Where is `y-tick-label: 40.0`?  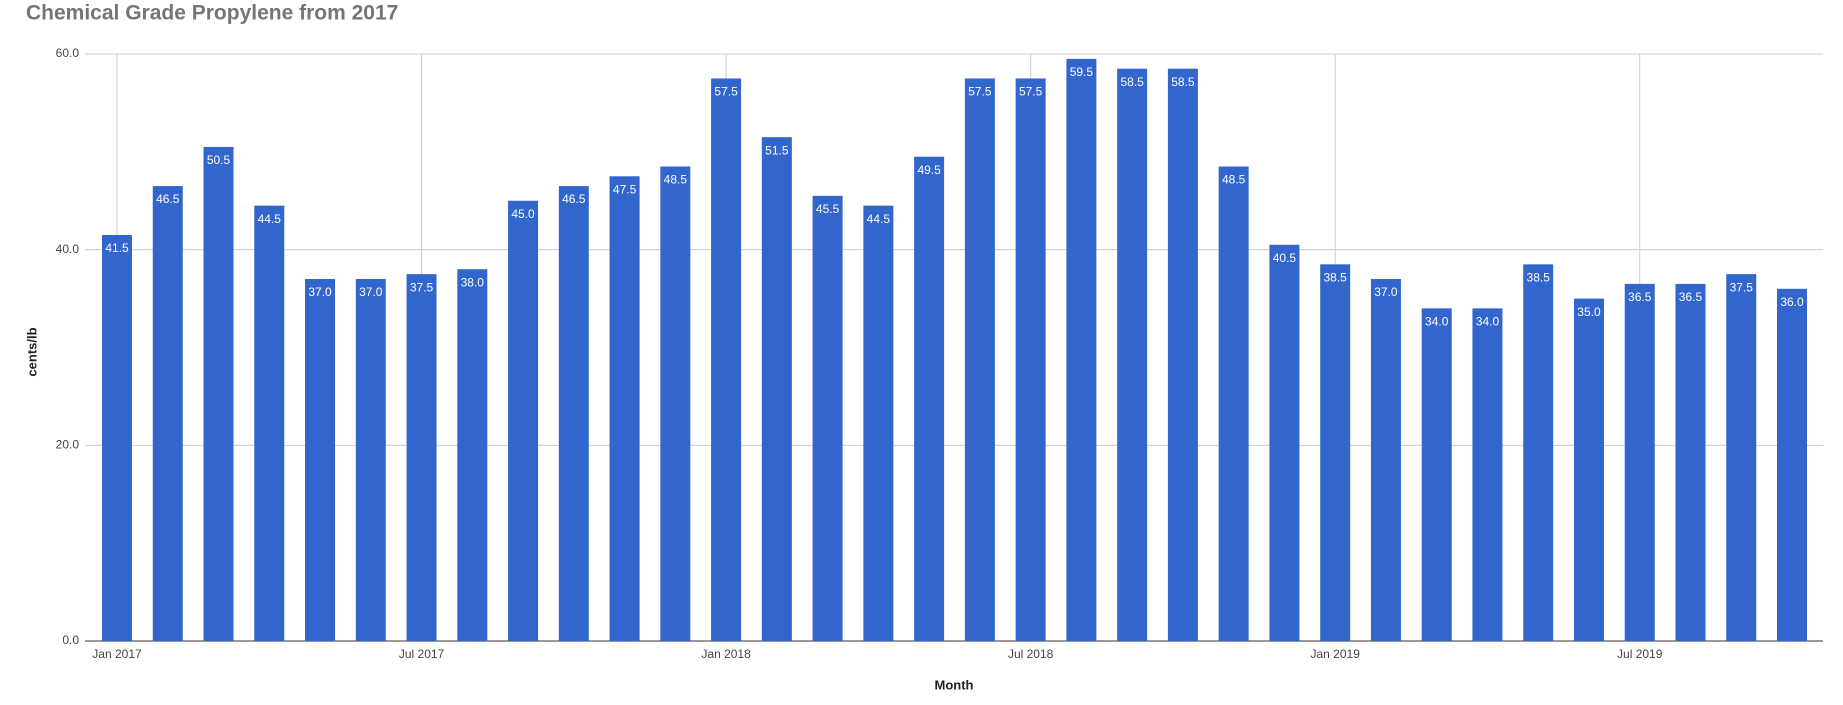
y-tick-label: 40.0 is located at coordinates (68, 249).